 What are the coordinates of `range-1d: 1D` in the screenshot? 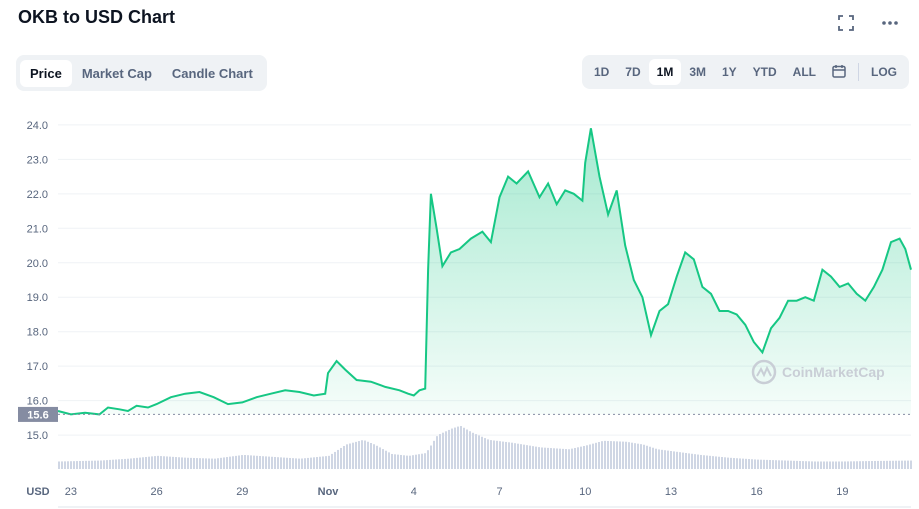 It's located at (601, 72).